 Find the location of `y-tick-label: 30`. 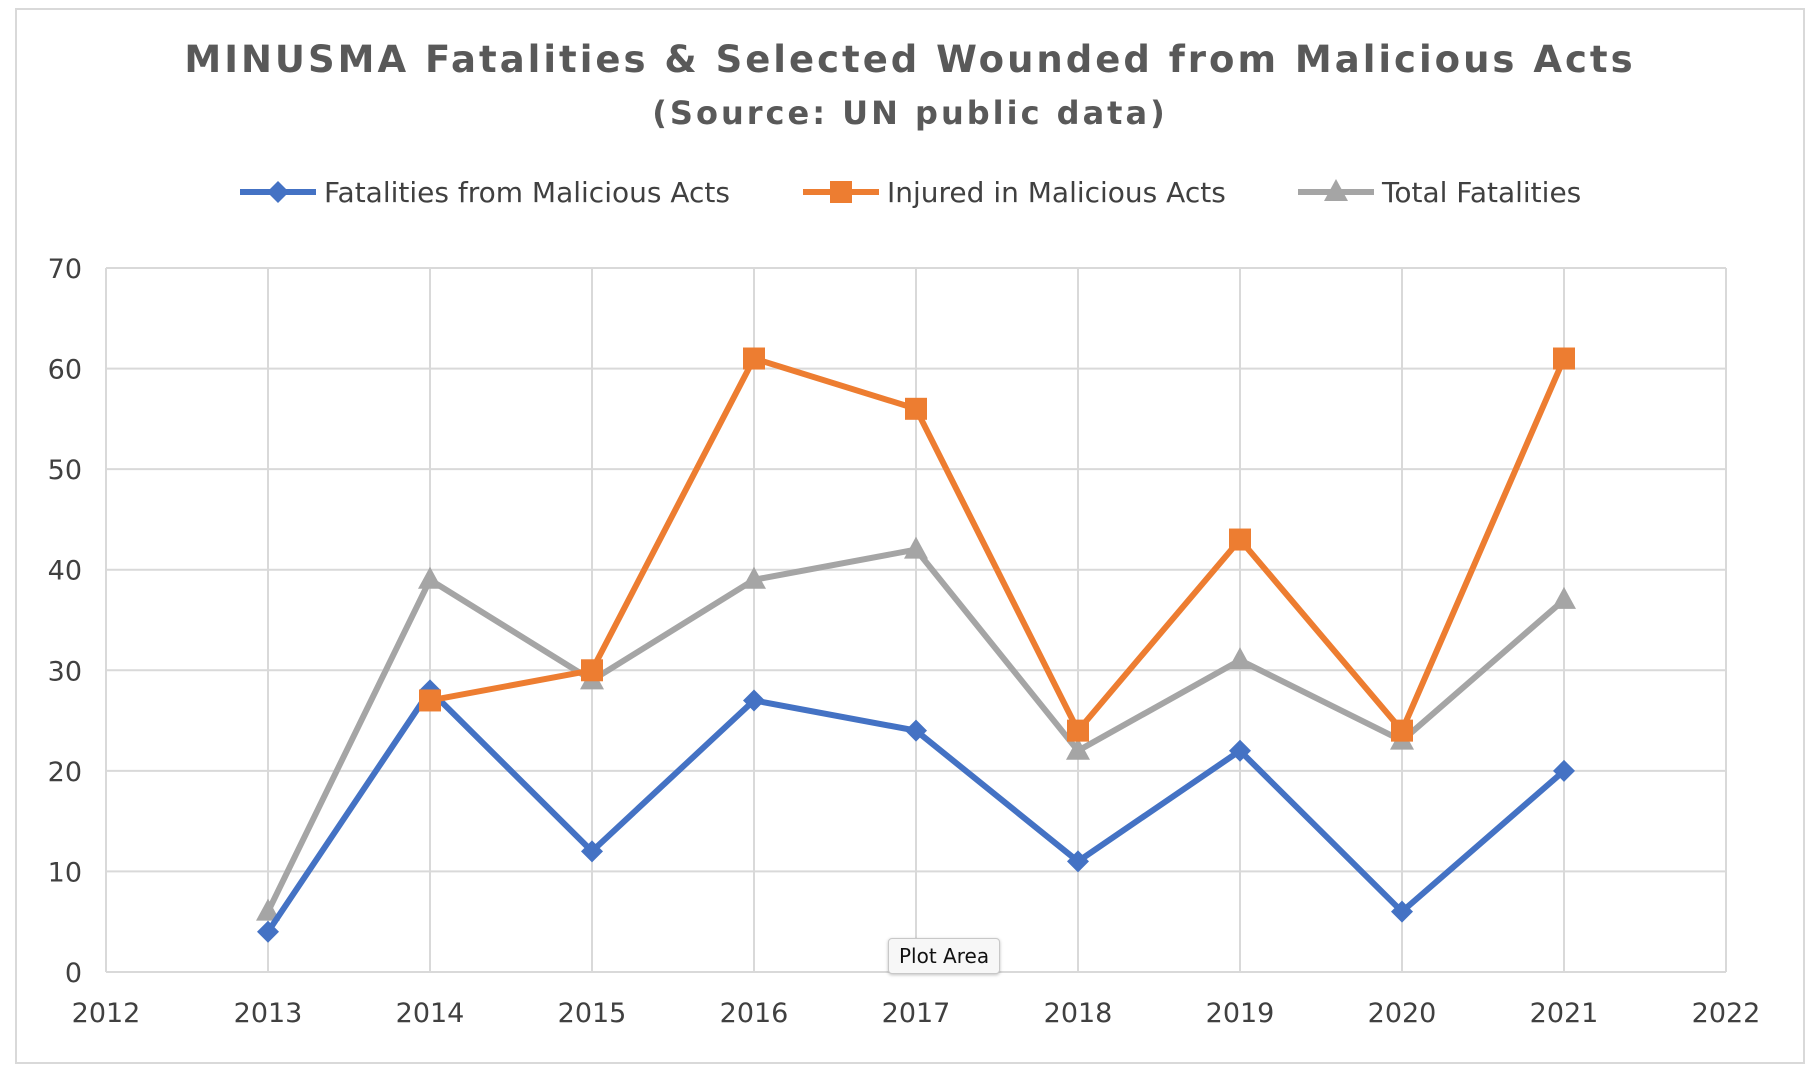

y-tick-label: 30 is located at coordinates (65, 671).